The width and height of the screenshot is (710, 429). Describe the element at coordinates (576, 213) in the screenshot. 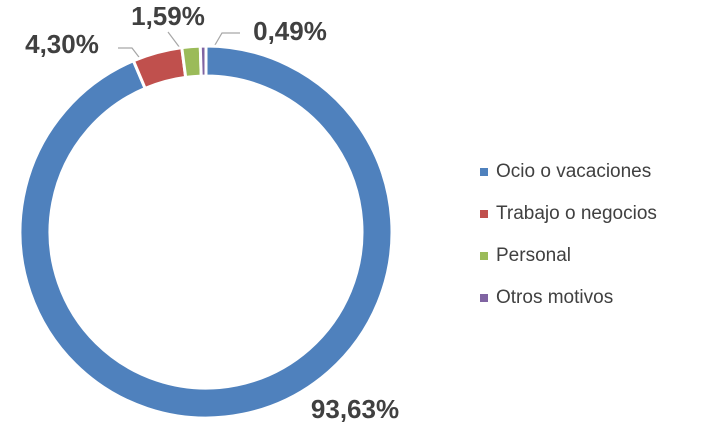

I see `legend-label: Trabajo o negocios` at that location.